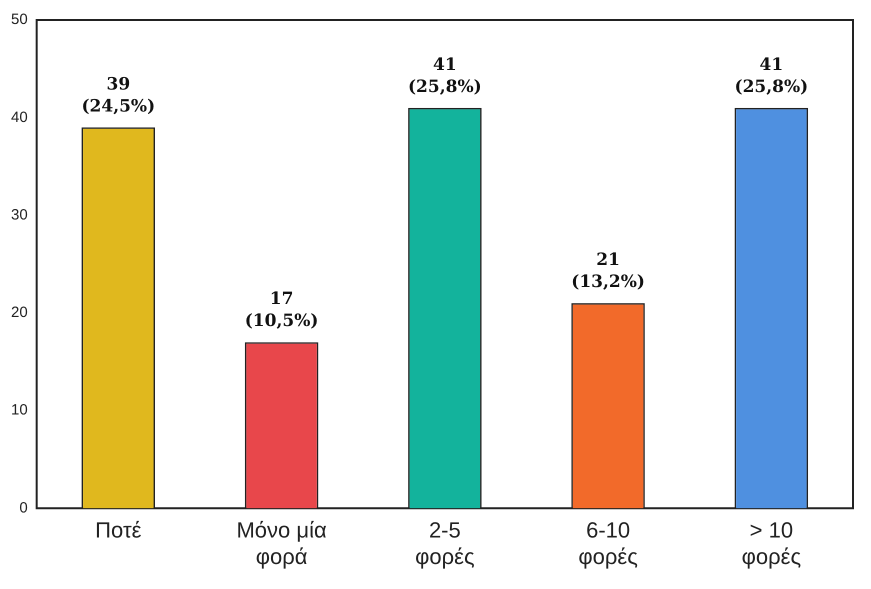  Describe the element at coordinates (445, 543) in the screenshot. I see `x-tick-label: 2-5 φορές` at that location.